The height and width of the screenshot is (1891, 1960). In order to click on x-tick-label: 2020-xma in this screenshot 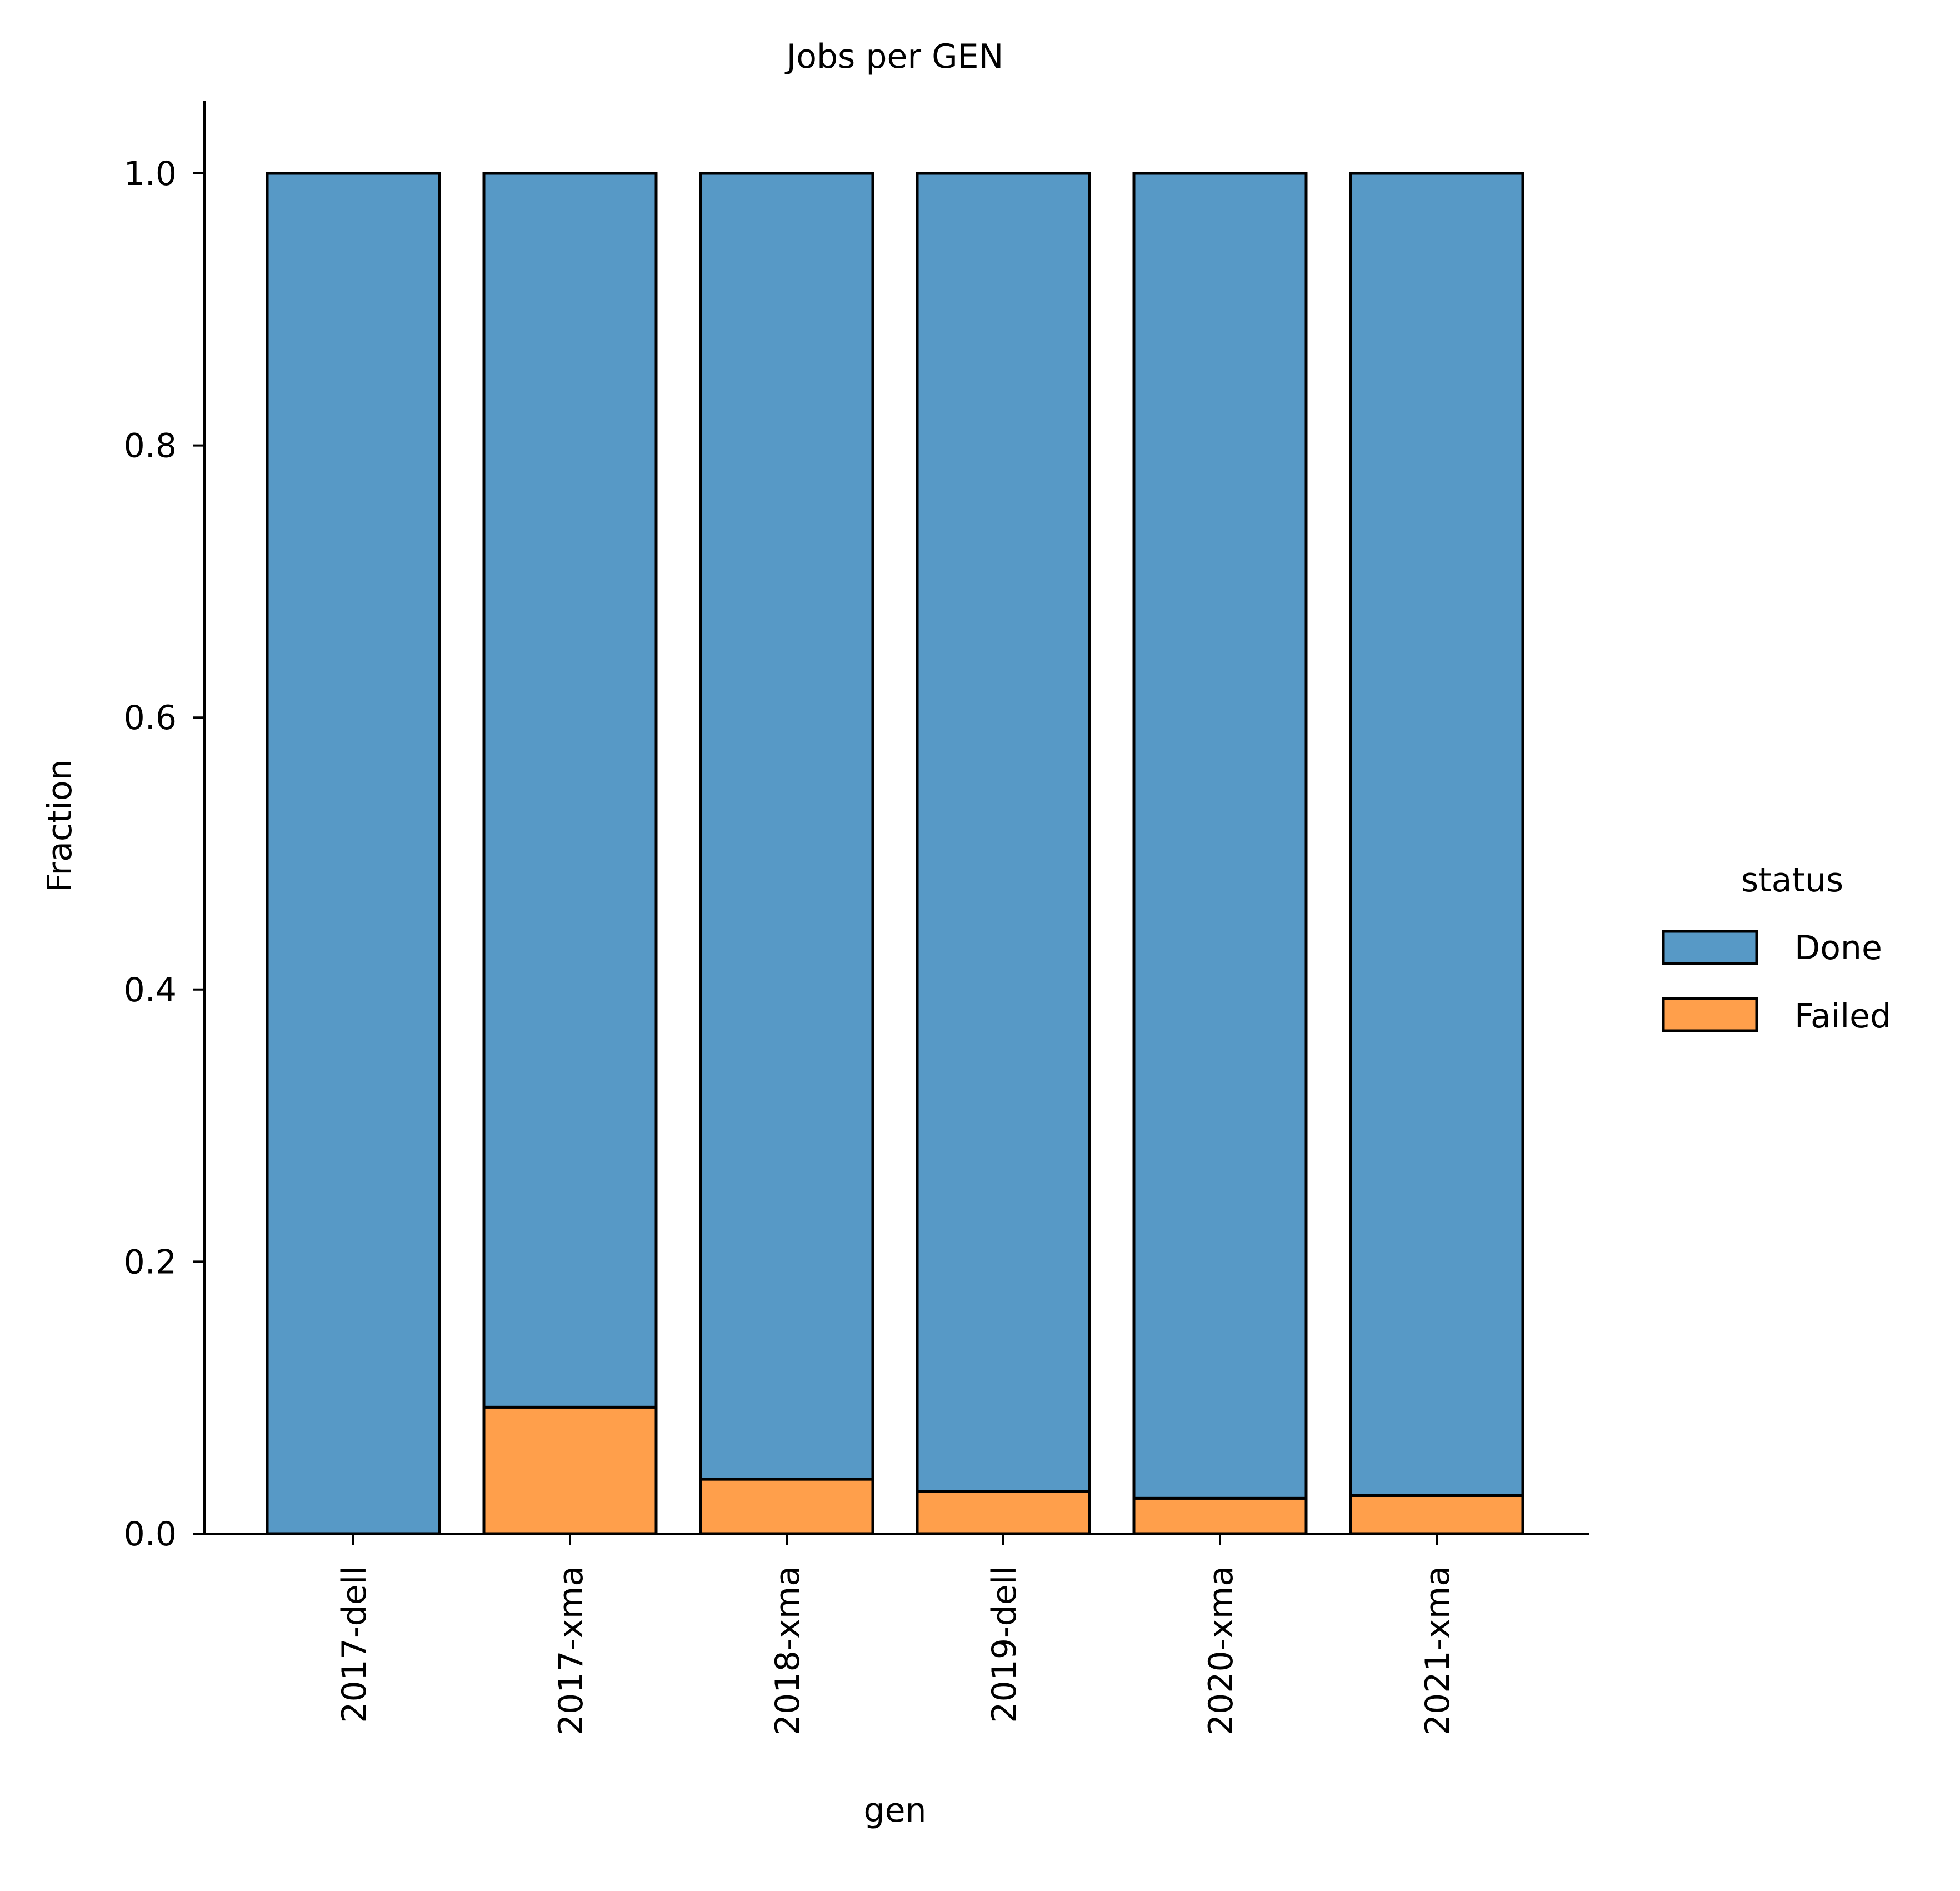, I will do `click(1222, 1650)`.